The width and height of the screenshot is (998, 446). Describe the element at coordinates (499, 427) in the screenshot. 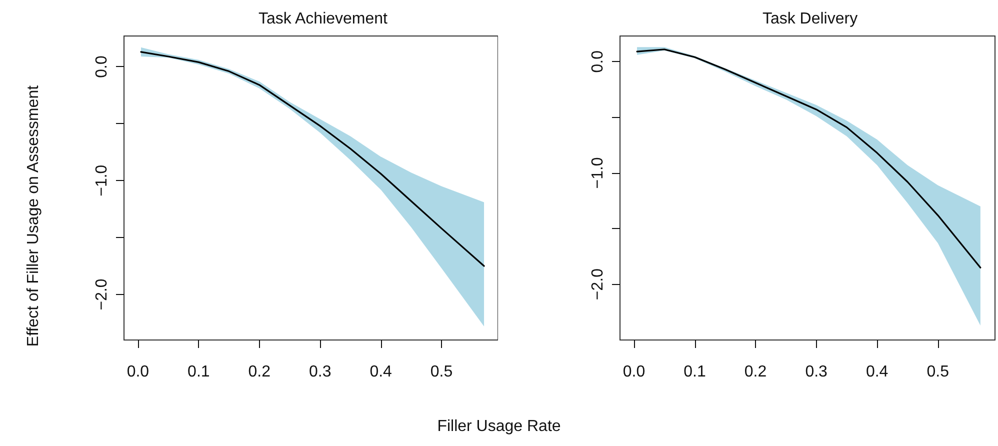

I see `x-axis-title: Filler Usage Rate` at that location.